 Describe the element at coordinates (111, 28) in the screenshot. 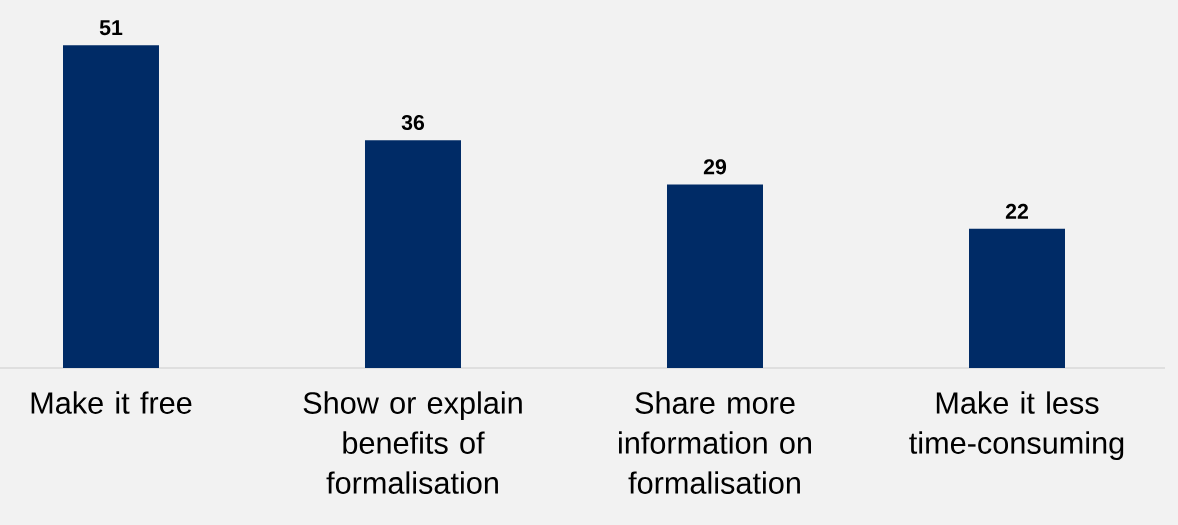

I see `data-label: 51` at that location.